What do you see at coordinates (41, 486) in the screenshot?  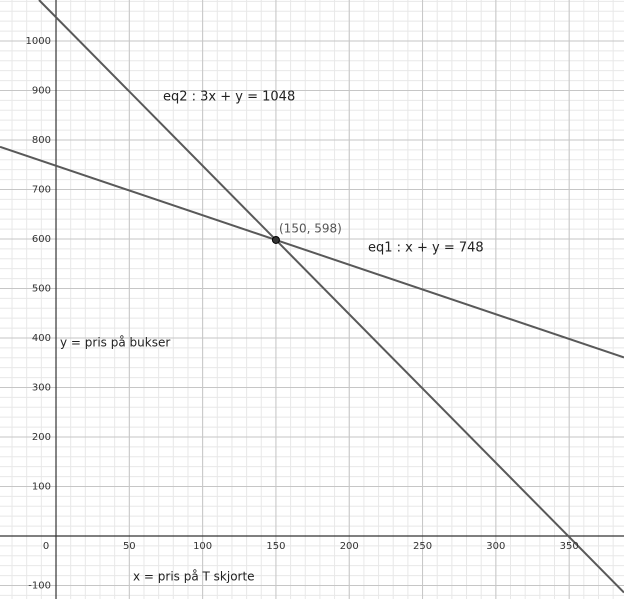 I see `y-tick-label: 100` at bounding box center [41, 486].